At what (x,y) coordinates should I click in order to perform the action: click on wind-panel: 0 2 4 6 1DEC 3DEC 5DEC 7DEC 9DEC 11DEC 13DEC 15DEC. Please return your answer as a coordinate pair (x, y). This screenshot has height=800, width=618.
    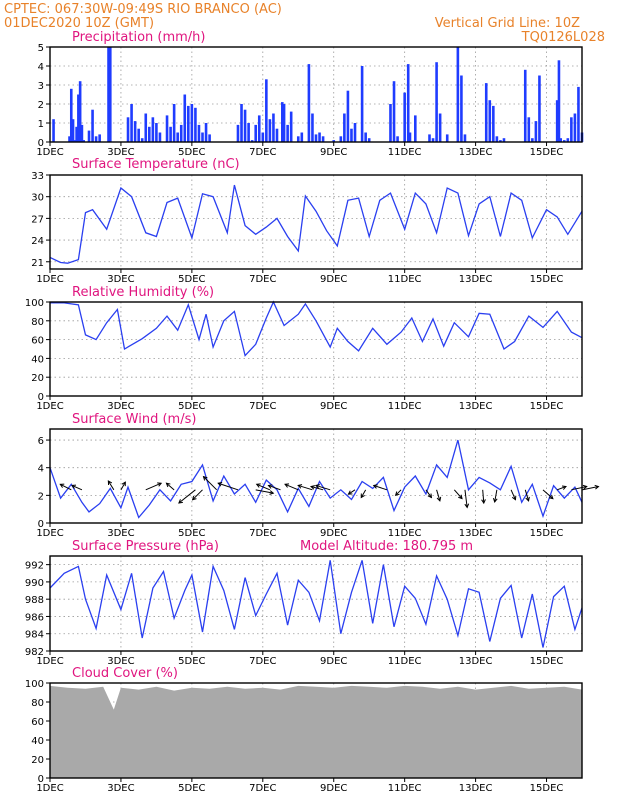
    Looking at the image, I should click on (318, 483).